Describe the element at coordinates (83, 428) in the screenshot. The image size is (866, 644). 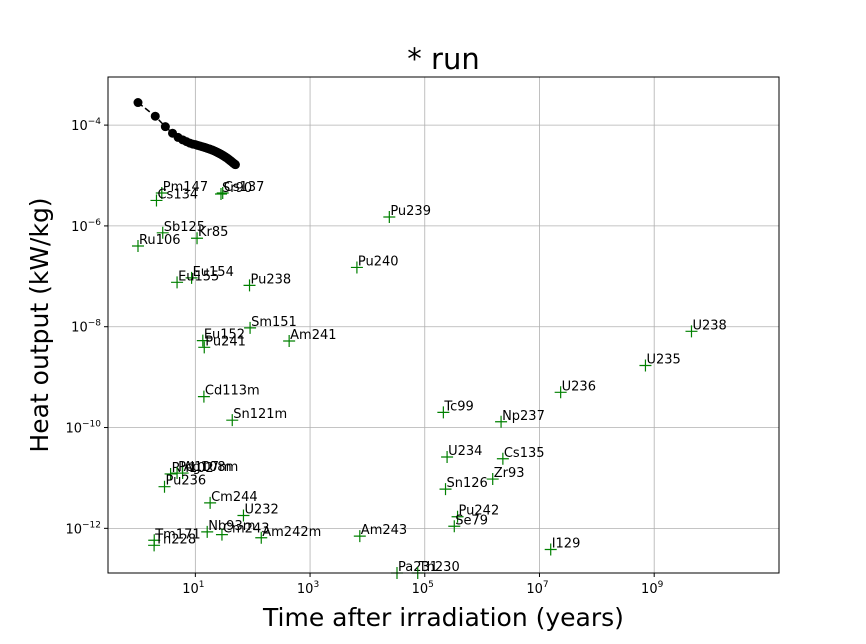
I see `y-tick-label: 10⁻¹⁰` at that location.